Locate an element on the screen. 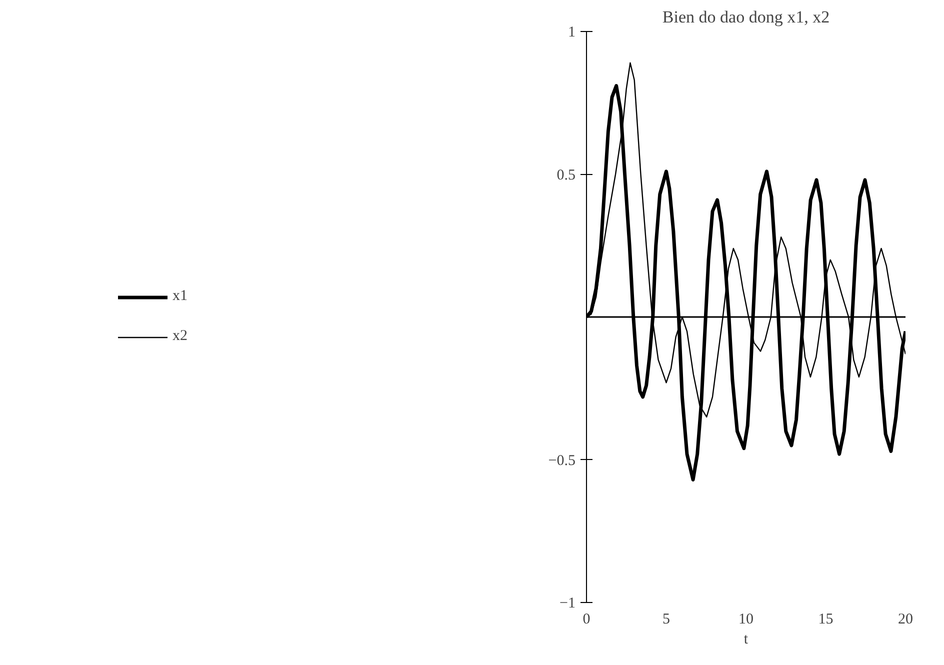  x-tick-label: 10 is located at coordinates (746, 620).